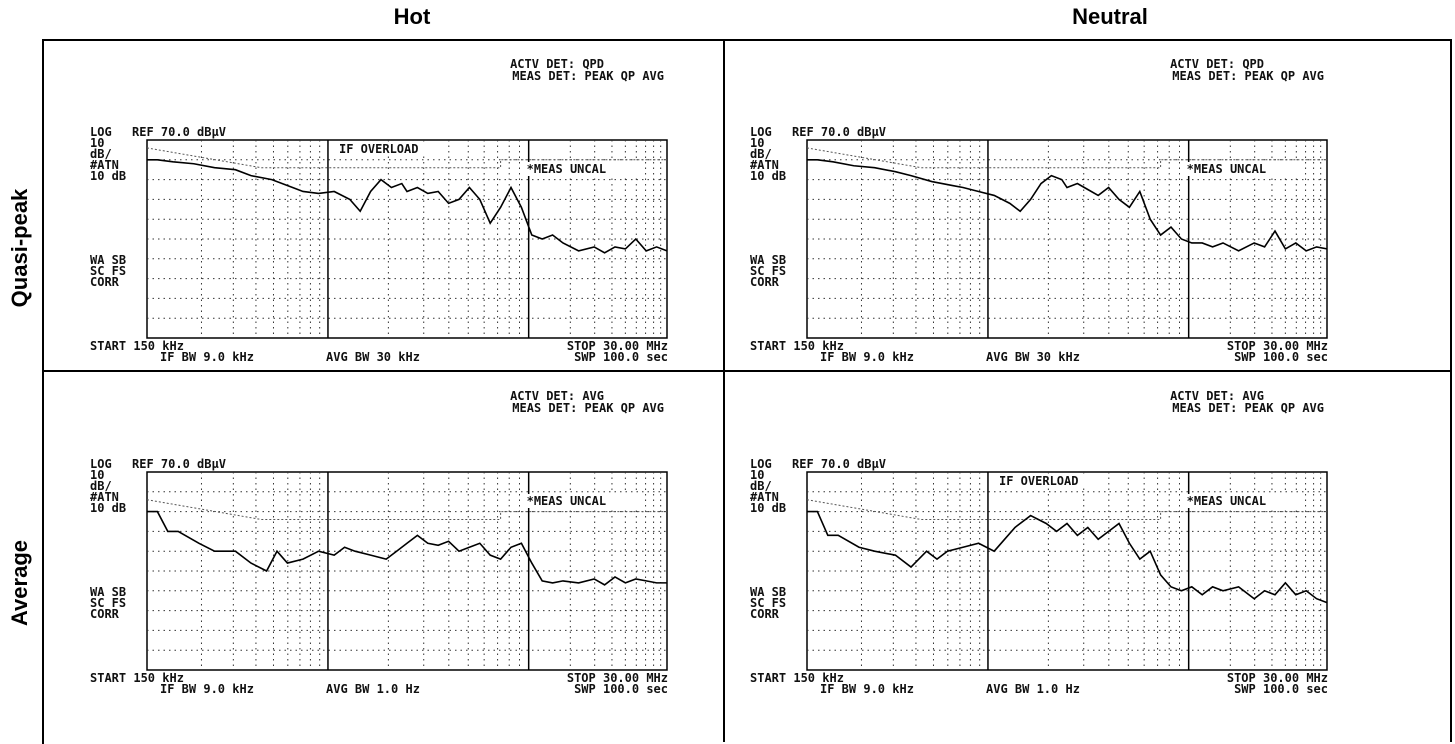  Describe the element at coordinates (1451, 390) in the screenshot. I see `table-border-right` at that location.